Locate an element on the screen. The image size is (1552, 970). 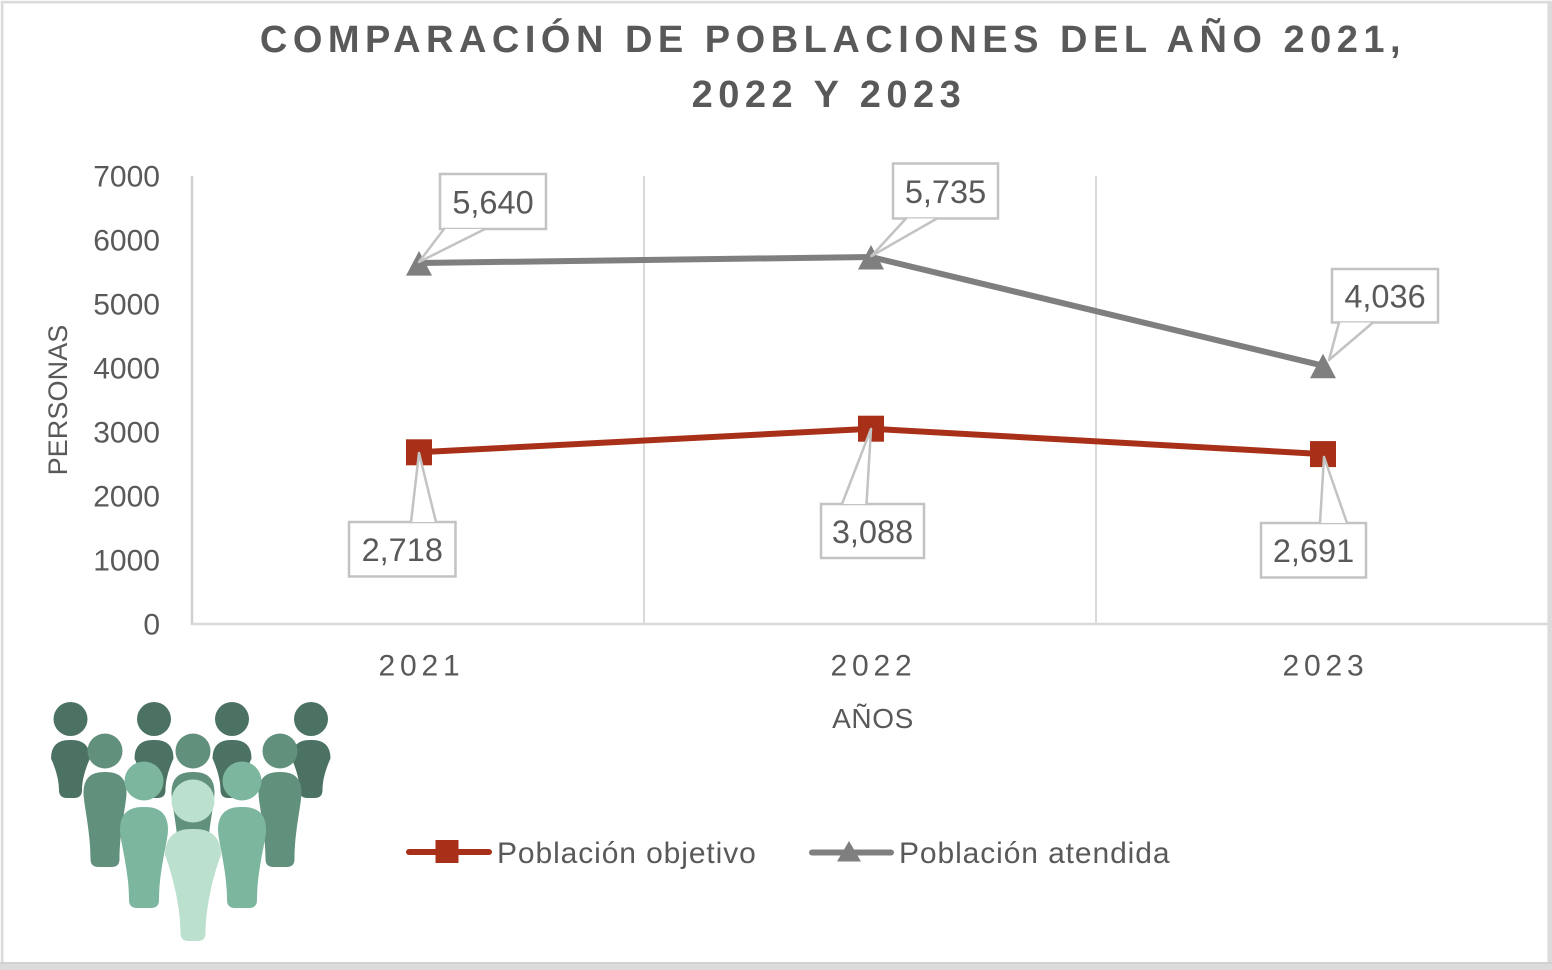
svg-text: 2,718 is located at coordinates (402, 550).